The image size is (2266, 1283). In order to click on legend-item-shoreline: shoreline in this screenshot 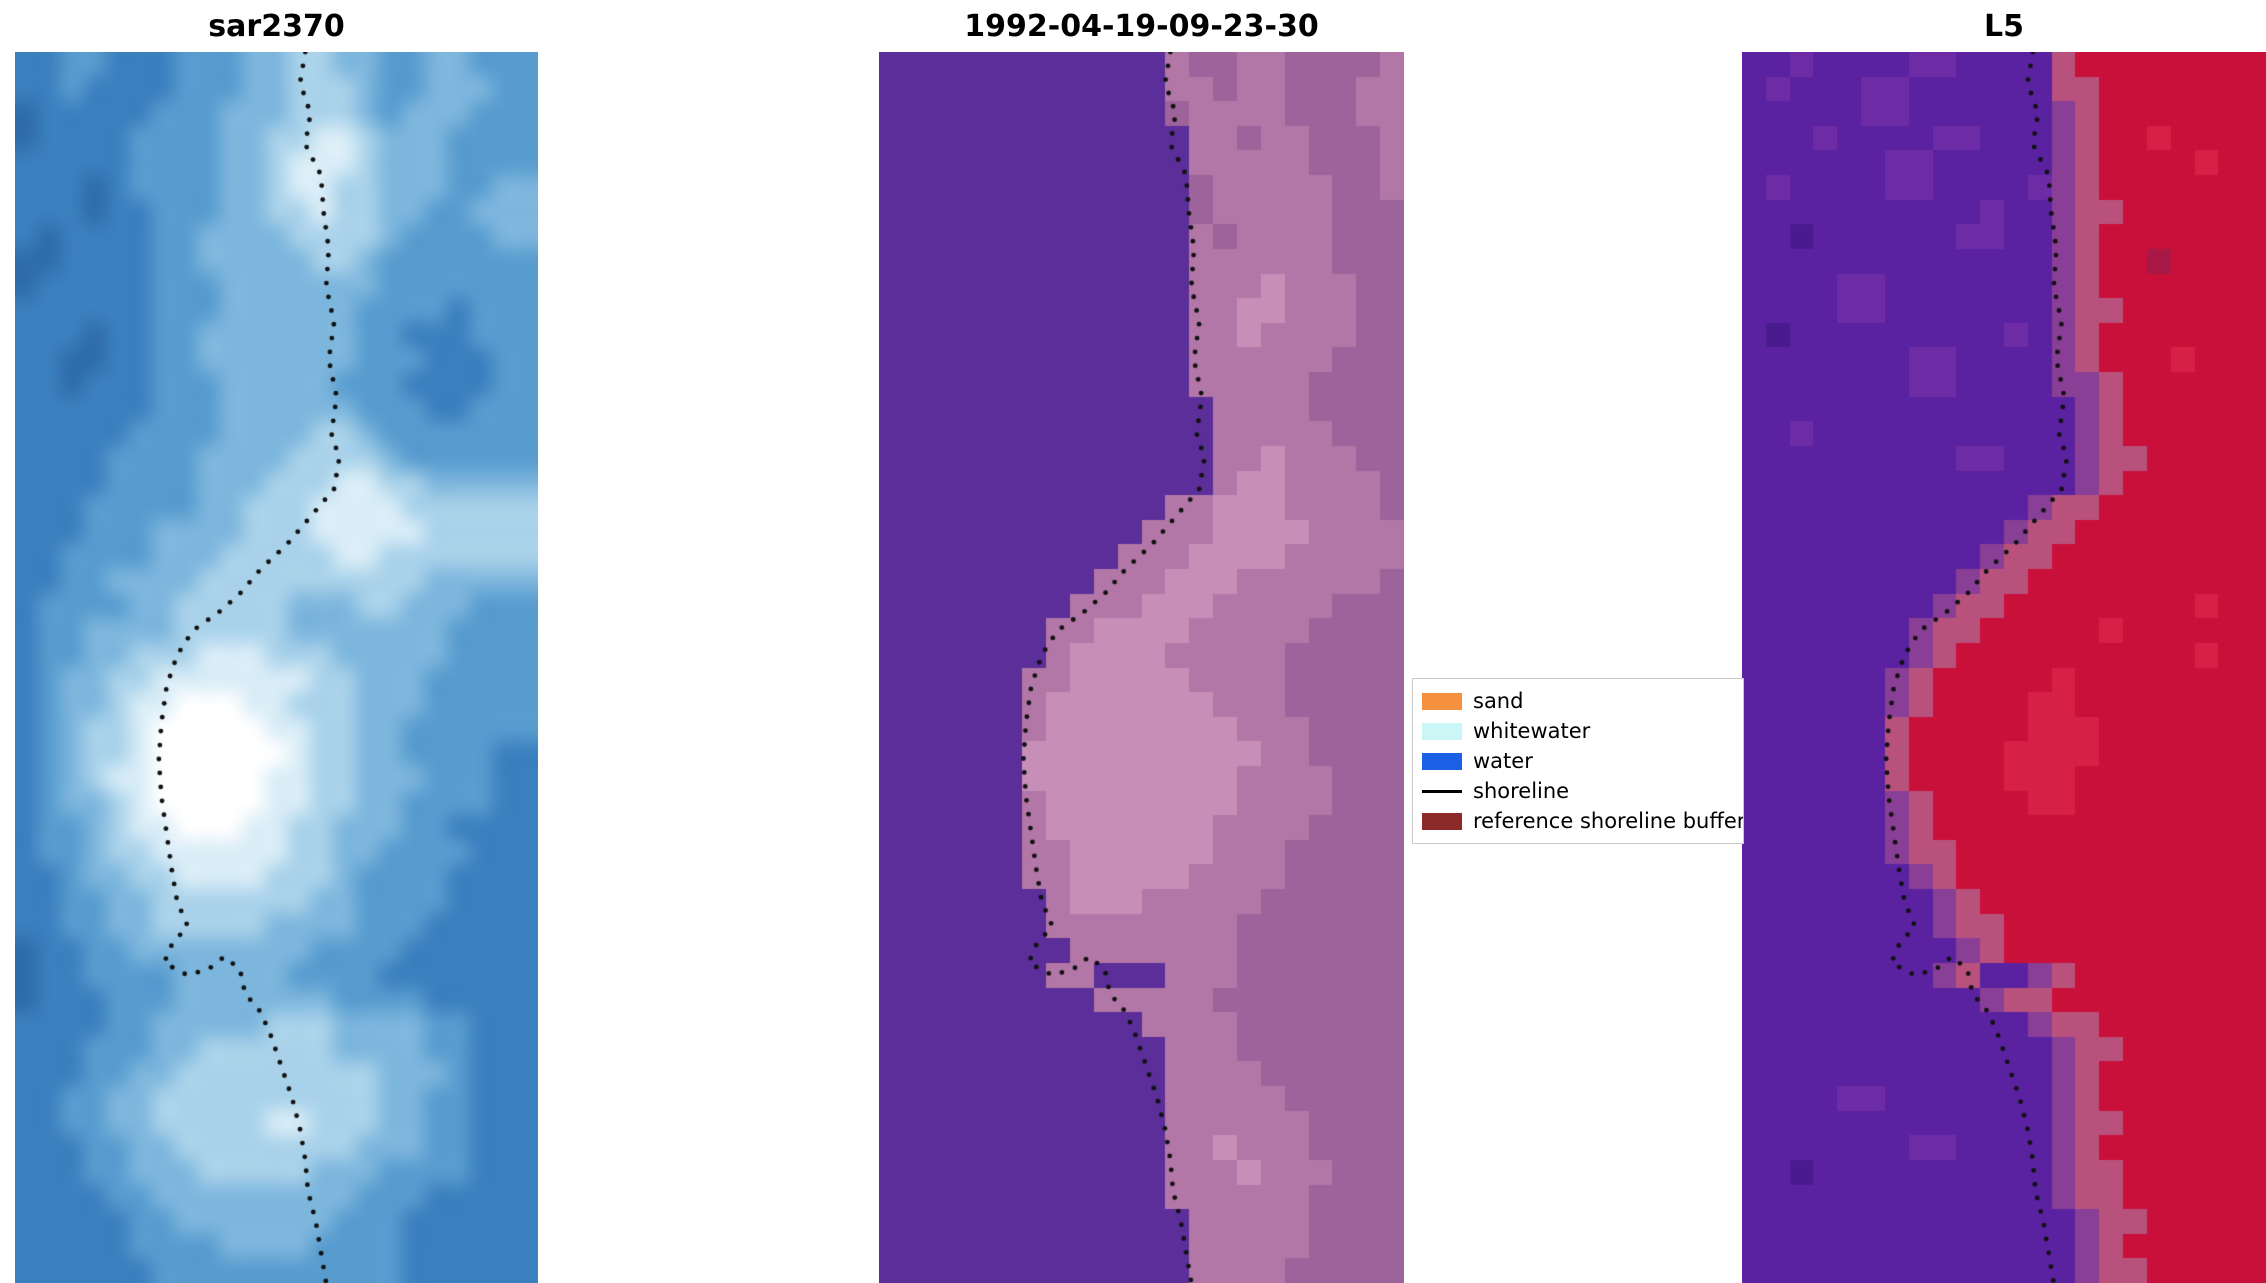, I will do `click(1578, 791)`.